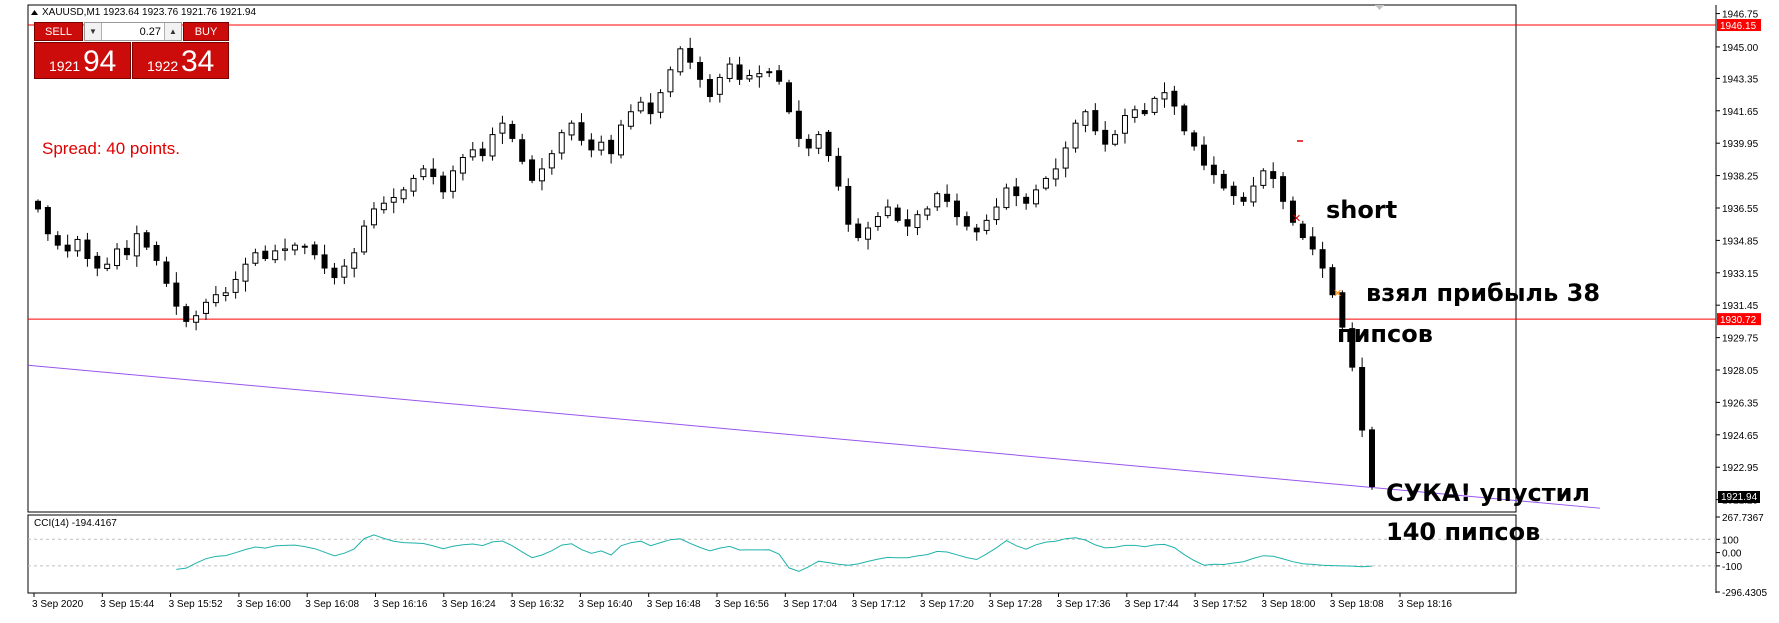 The image size is (1779, 623). Describe the element at coordinates (1740, 79) in the screenshot. I see `price-tick-label: 1943.35` at that location.